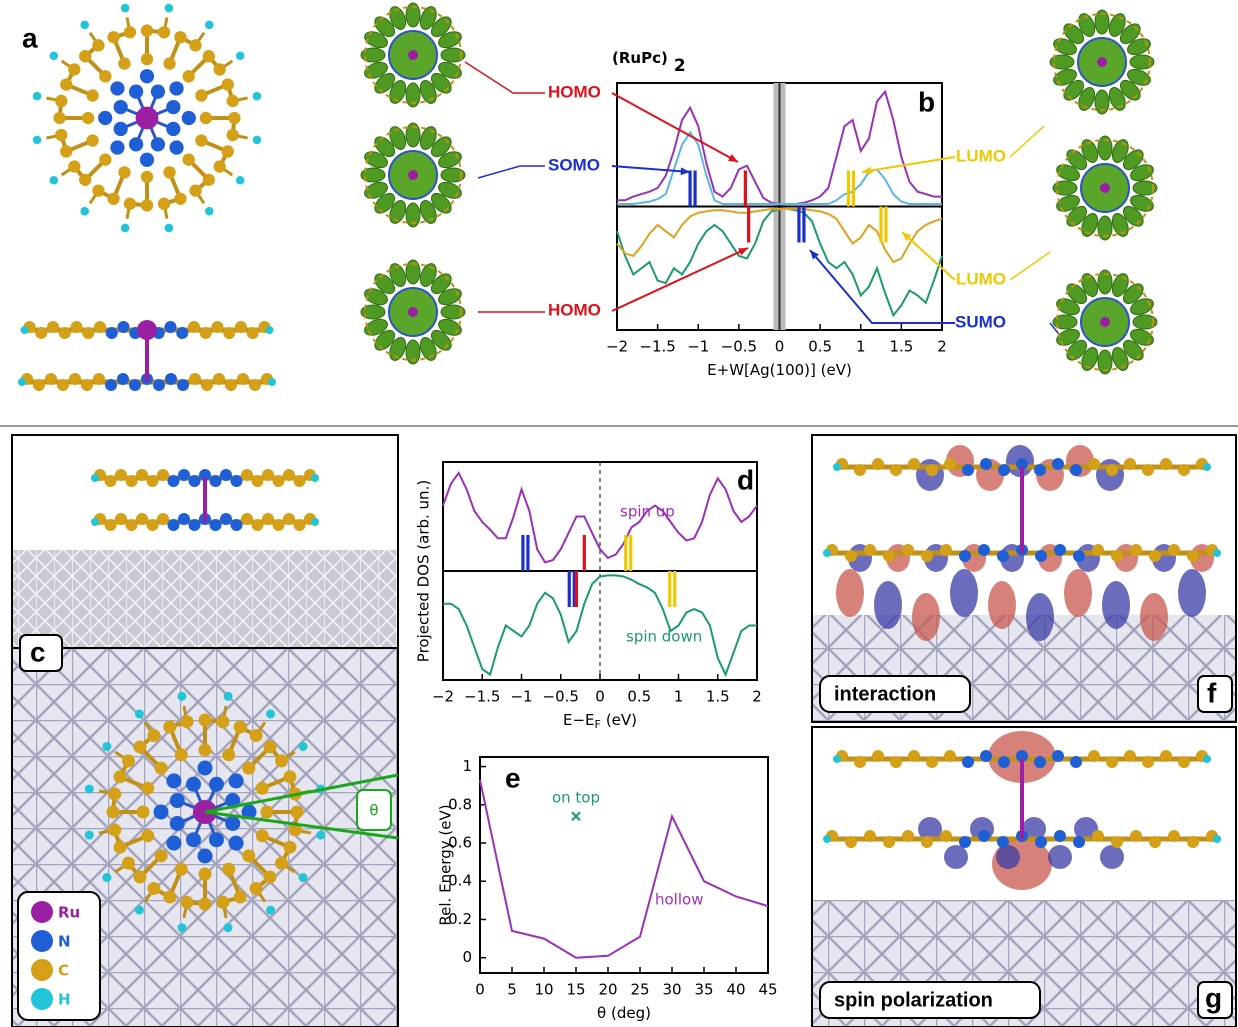 The image size is (1238, 1027). What do you see at coordinates (574, 309) in the screenshot?
I see `annotation: HOMO` at bounding box center [574, 309].